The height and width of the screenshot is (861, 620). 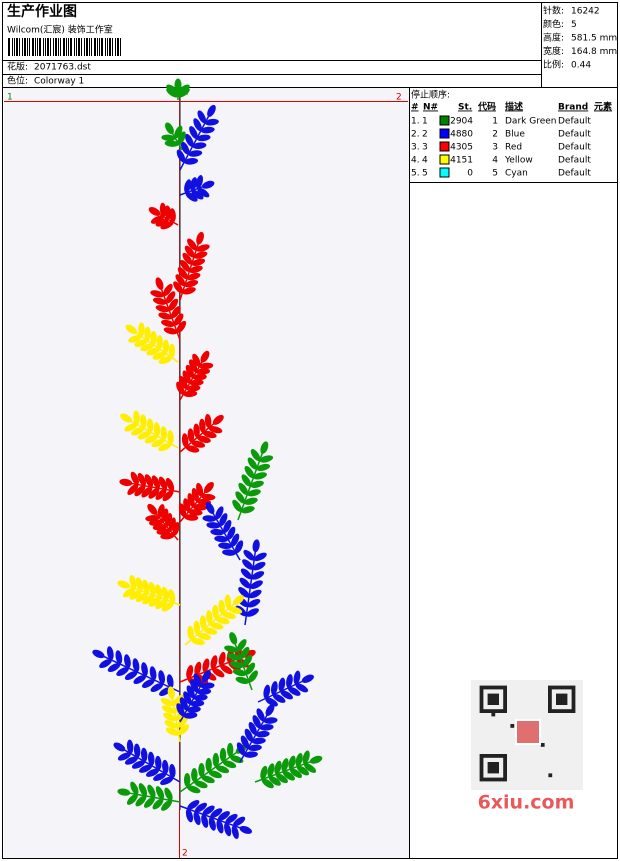 I want to click on description: Cyan, so click(x=516, y=174).